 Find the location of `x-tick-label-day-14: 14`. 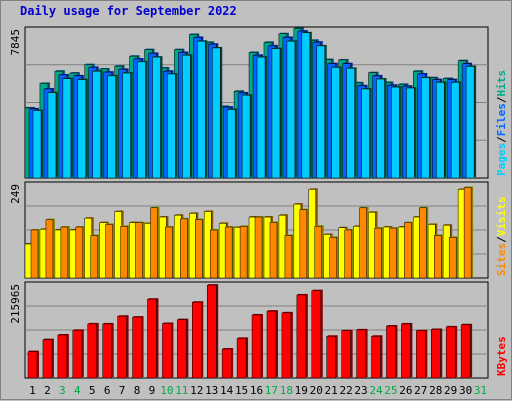

x-tick-label-day-14: 14 is located at coordinates (227, 390).